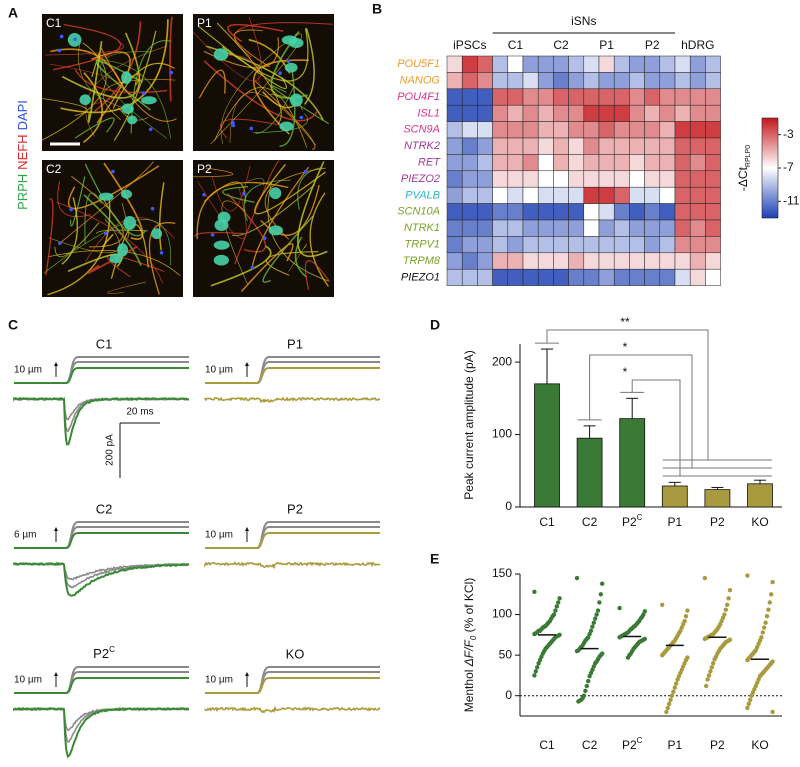 The height and width of the screenshot is (767, 800). What do you see at coordinates (54, 23) in the screenshot?
I see `image-label: C1` at bounding box center [54, 23].